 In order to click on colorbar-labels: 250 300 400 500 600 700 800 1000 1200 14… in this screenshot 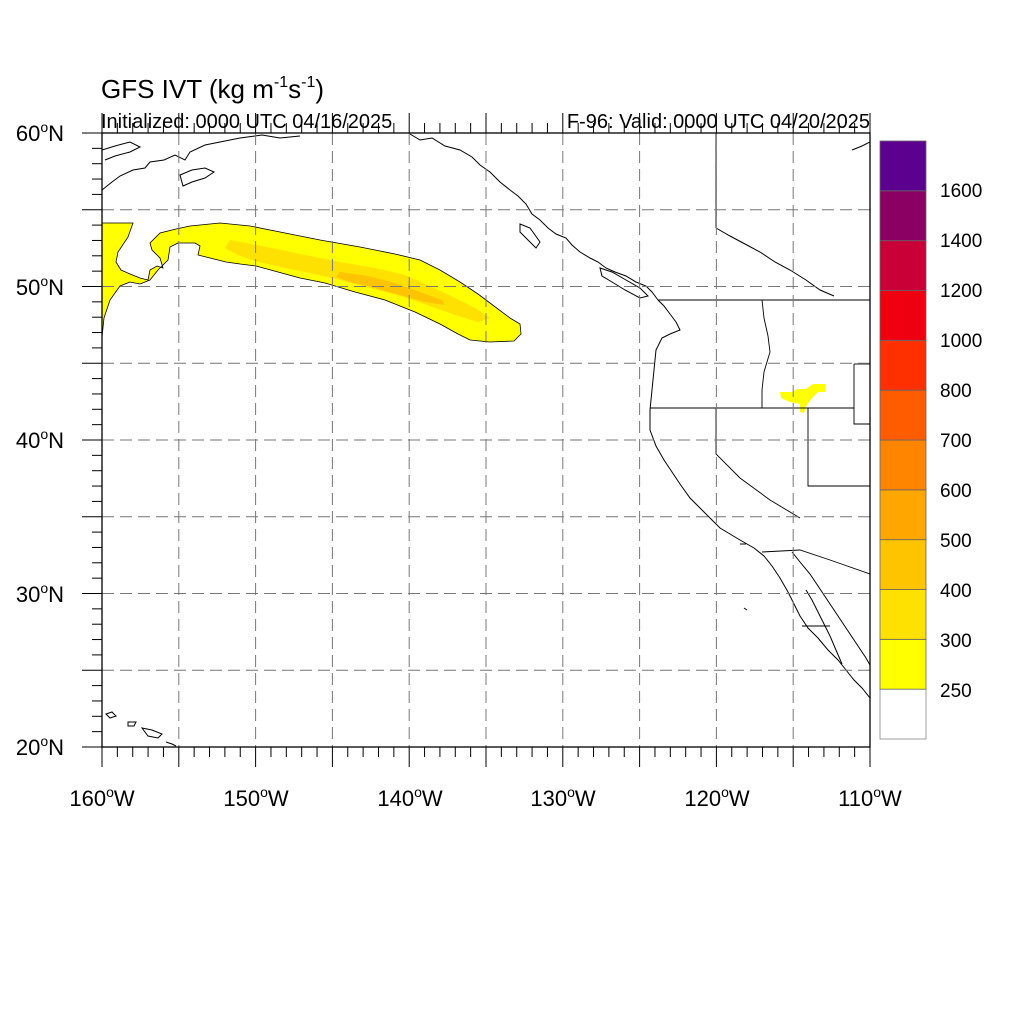, I will do `click(961, 441)`.